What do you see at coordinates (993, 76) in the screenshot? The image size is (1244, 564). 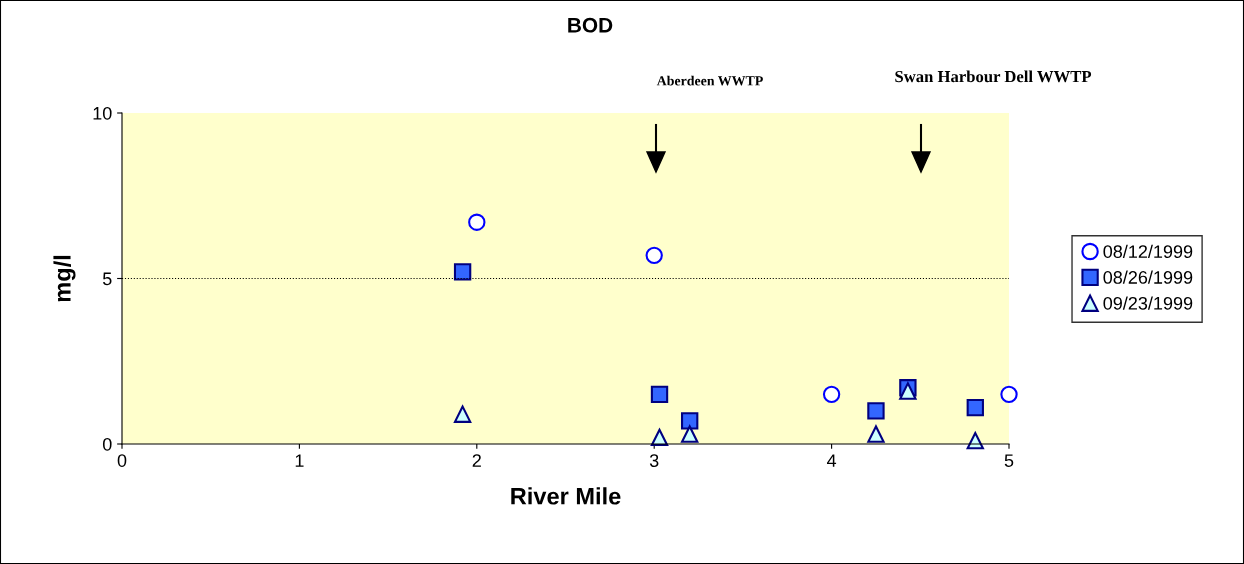 I see `text: Swan Harbour Dell WWTP` at bounding box center [993, 76].